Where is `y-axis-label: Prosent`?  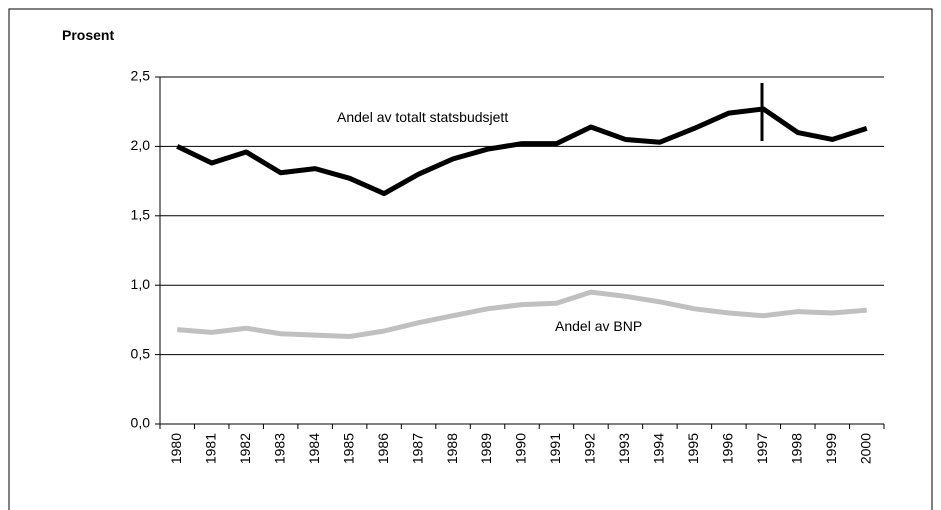 y-axis-label: Prosent is located at coordinates (88, 35).